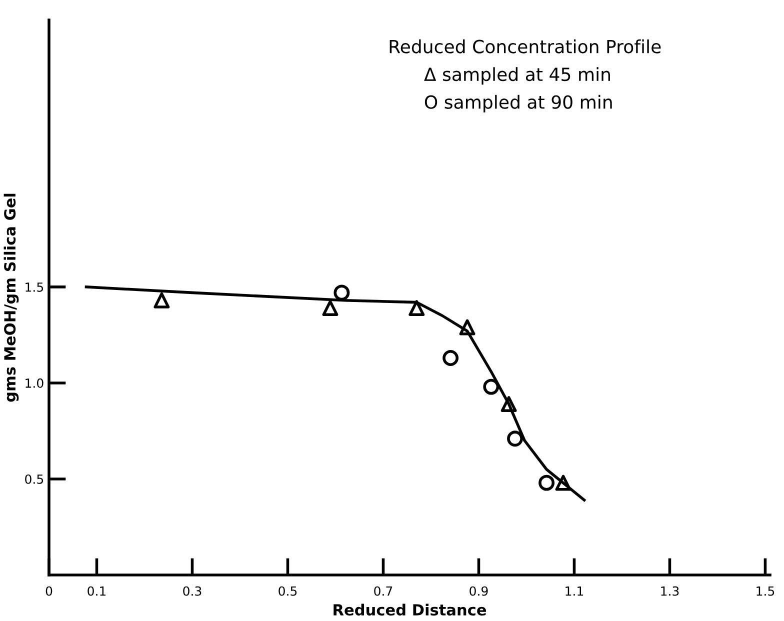 Image resolution: width=784 pixels, height=621 pixels. What do you see at coordinates (670, 591) in the screenshot?
I see `x-tick-label: 1.3` at bounding box center [670, 591].